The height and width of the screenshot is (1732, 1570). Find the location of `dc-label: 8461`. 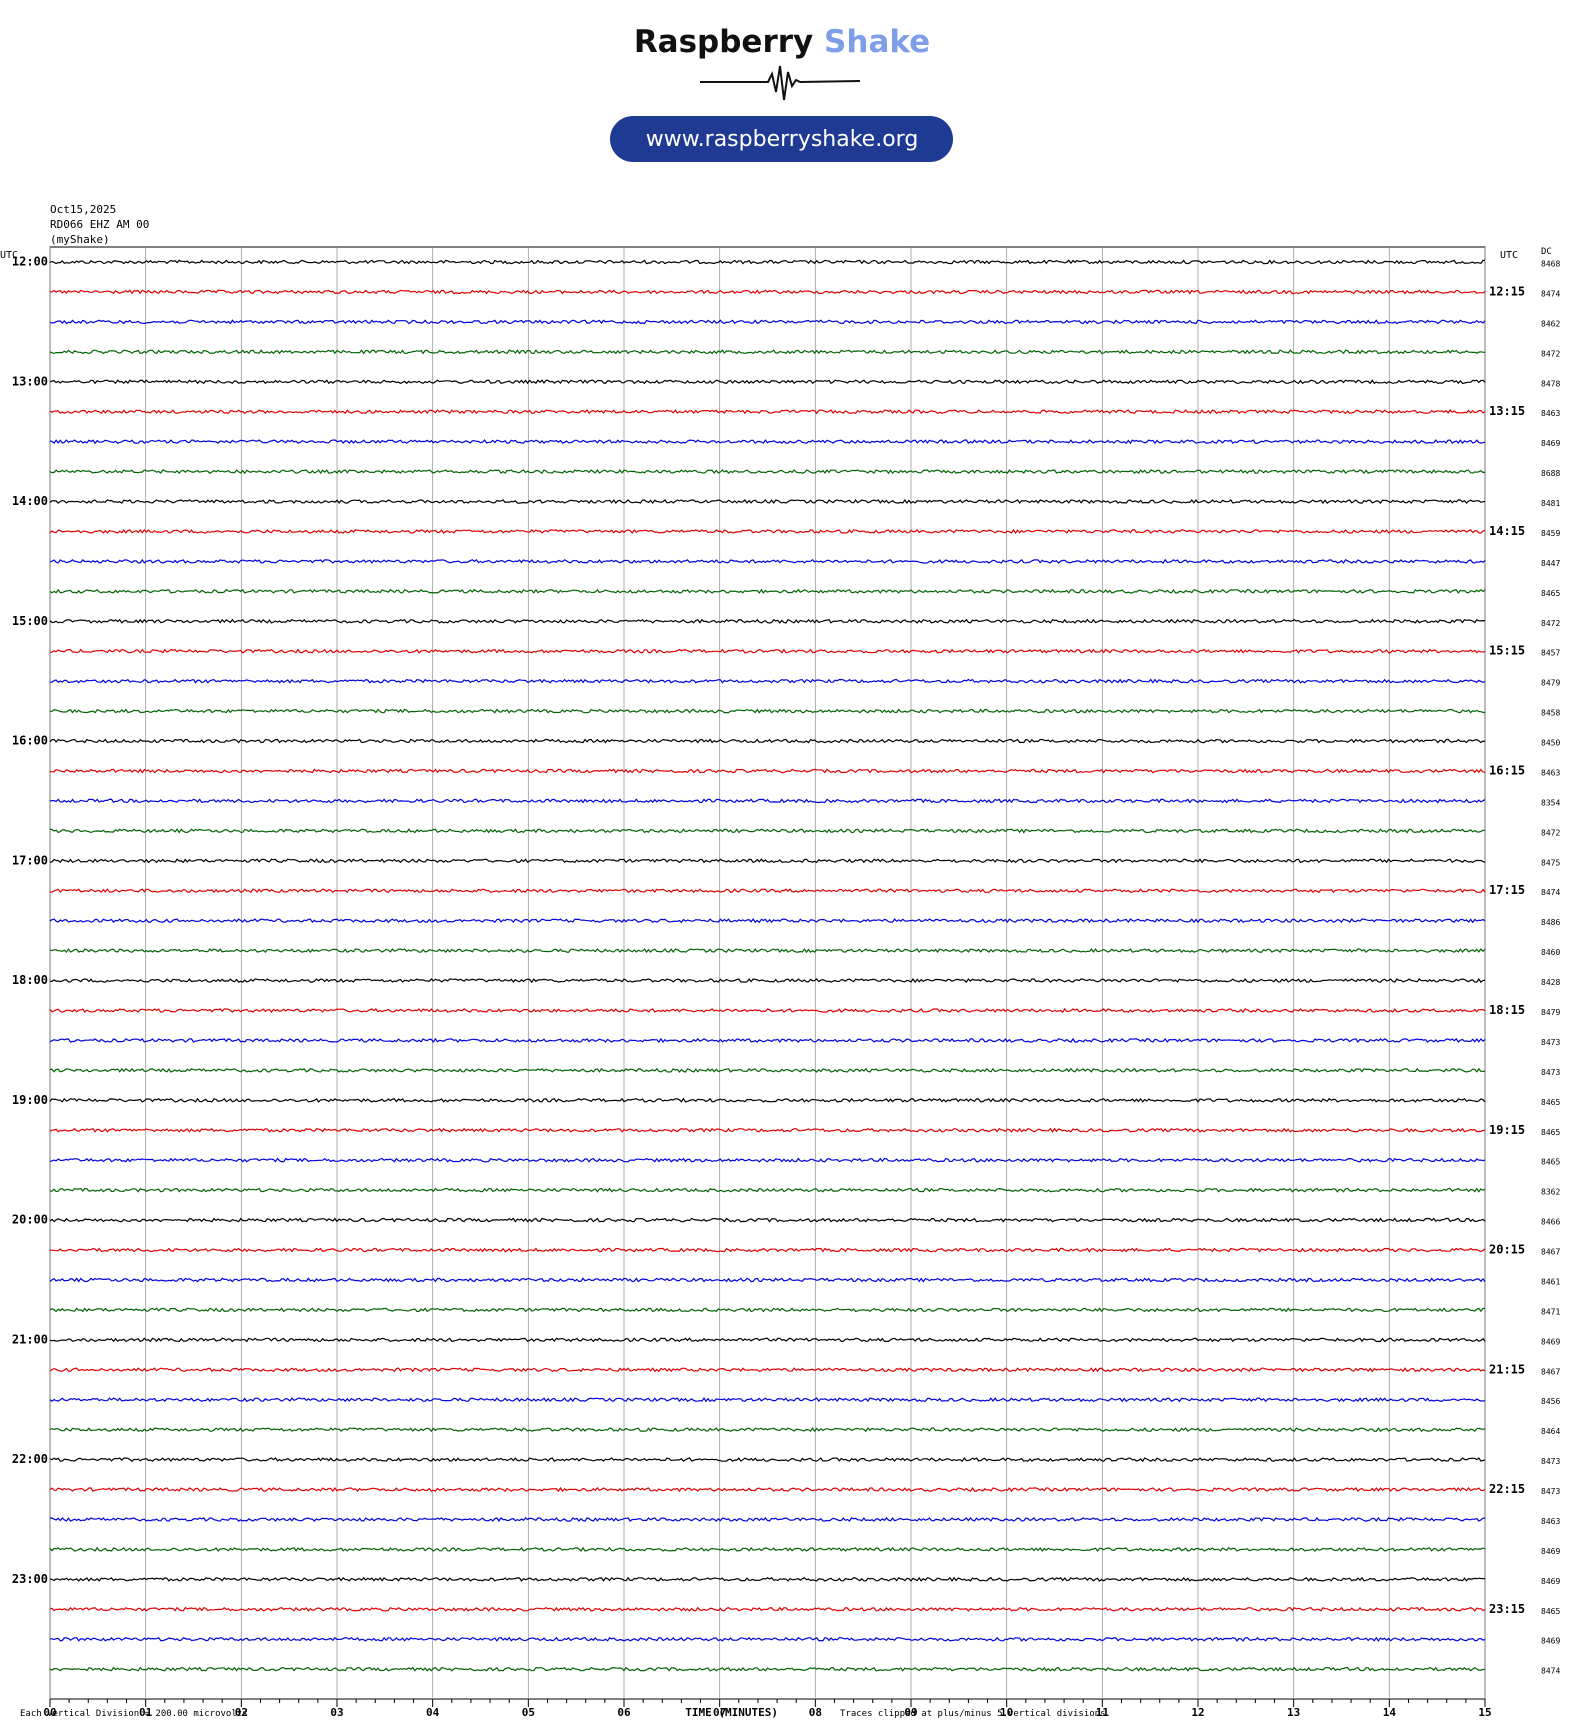

dc-label: 8461 is located at coordinates (1550, 1281).